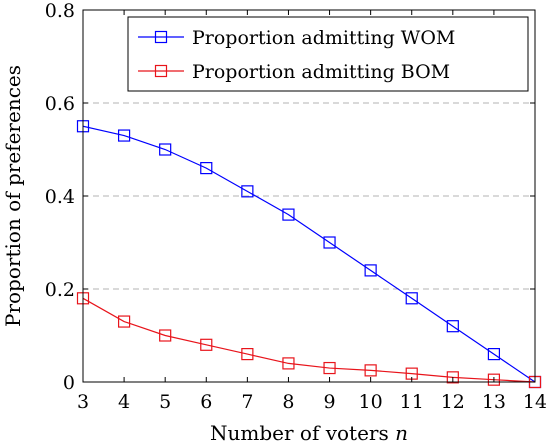 The height and width of the screenshot is (444, 546). I want to click on legend-label: Proportion admitting BOM, so click(321, 72).